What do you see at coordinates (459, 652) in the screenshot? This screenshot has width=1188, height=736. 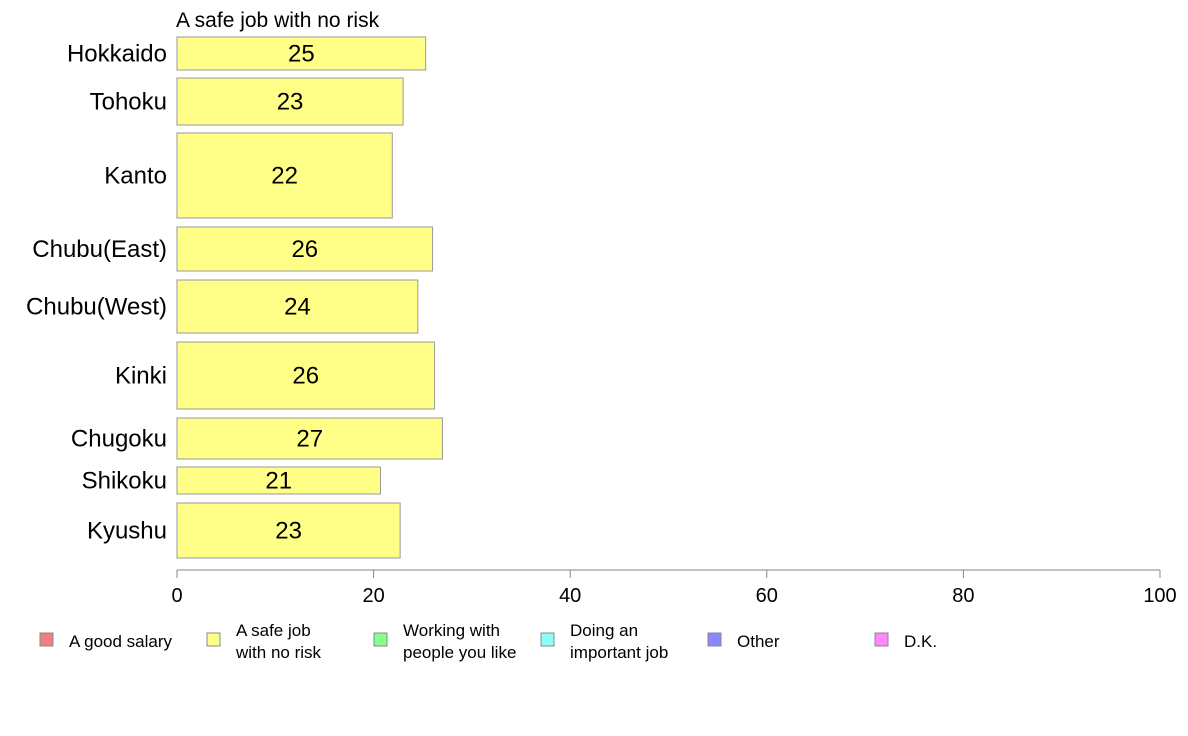 I see `legend-label: people you like` at bounding box center [459, 652].